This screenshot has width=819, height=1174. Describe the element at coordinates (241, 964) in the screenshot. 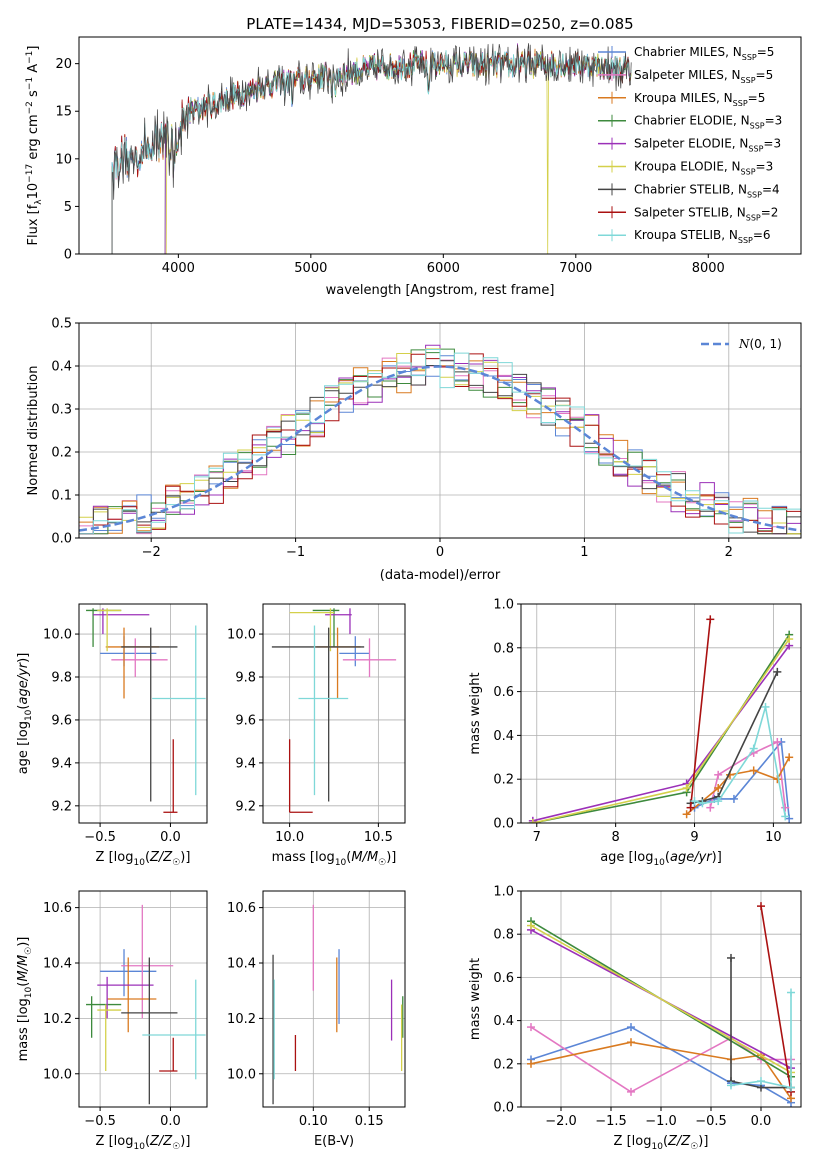

I see `y-tick-label: 10.4` at that location.